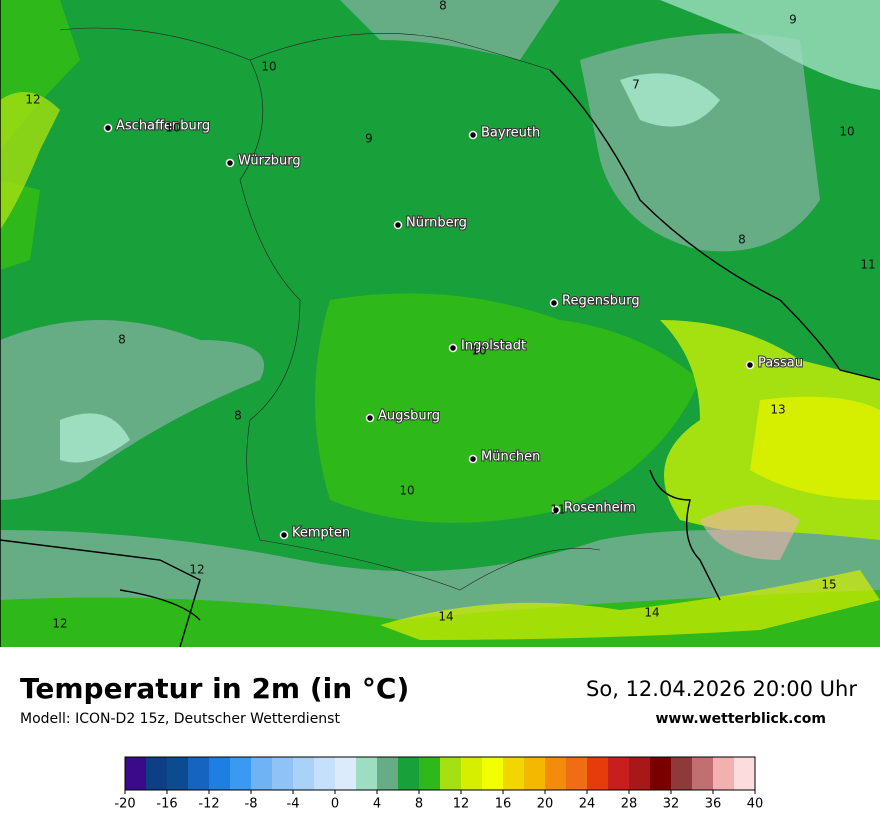  I want to click on legend-tick-label: -12, so click(208, 804).